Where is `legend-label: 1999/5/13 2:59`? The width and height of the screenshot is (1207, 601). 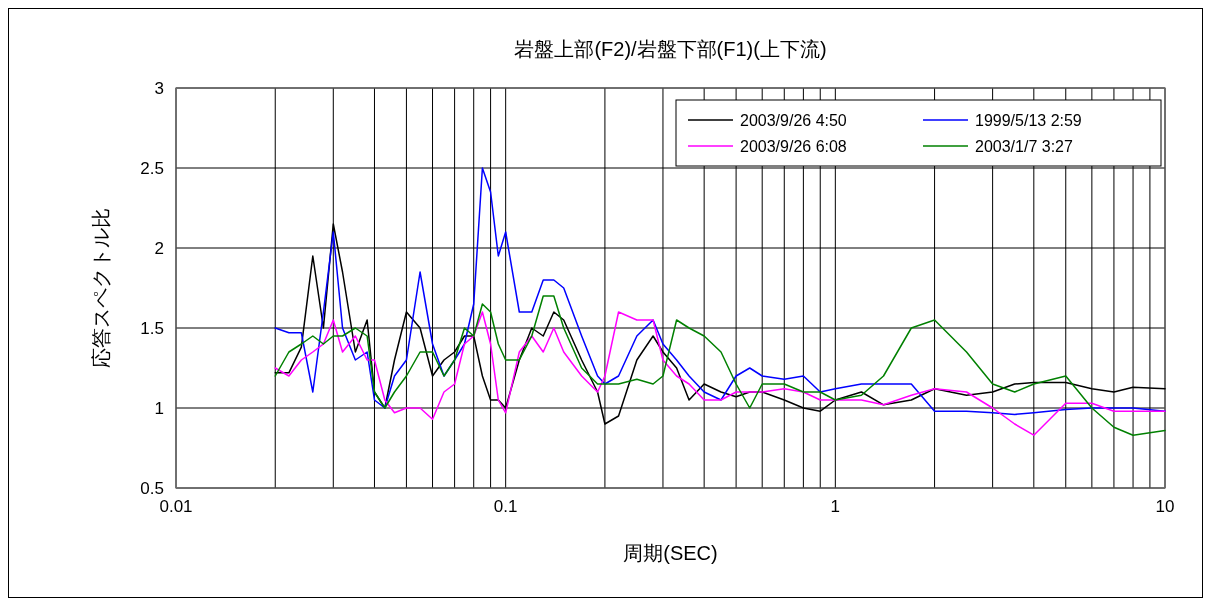
legend-label: 1999/5/13 2:59 is located at coordinates (1028, 120).